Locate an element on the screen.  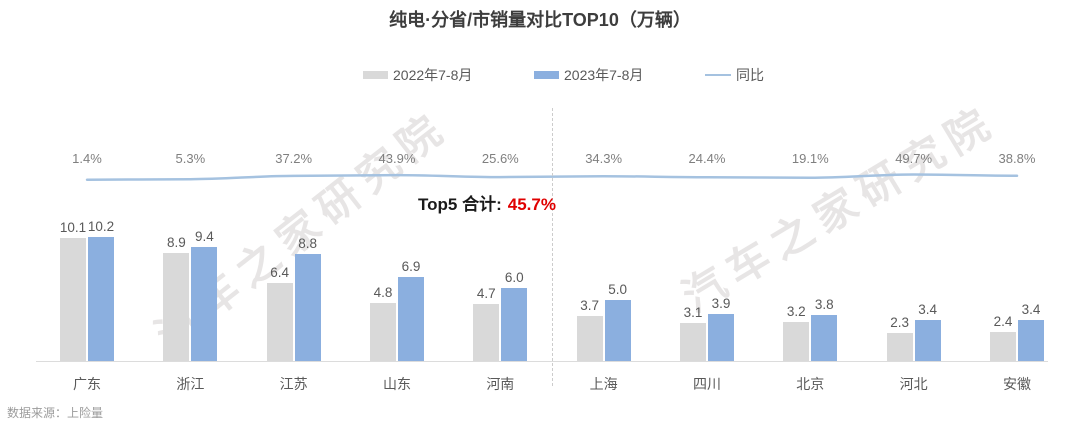
category-label: 北京 is located at coordinates (810, 384).